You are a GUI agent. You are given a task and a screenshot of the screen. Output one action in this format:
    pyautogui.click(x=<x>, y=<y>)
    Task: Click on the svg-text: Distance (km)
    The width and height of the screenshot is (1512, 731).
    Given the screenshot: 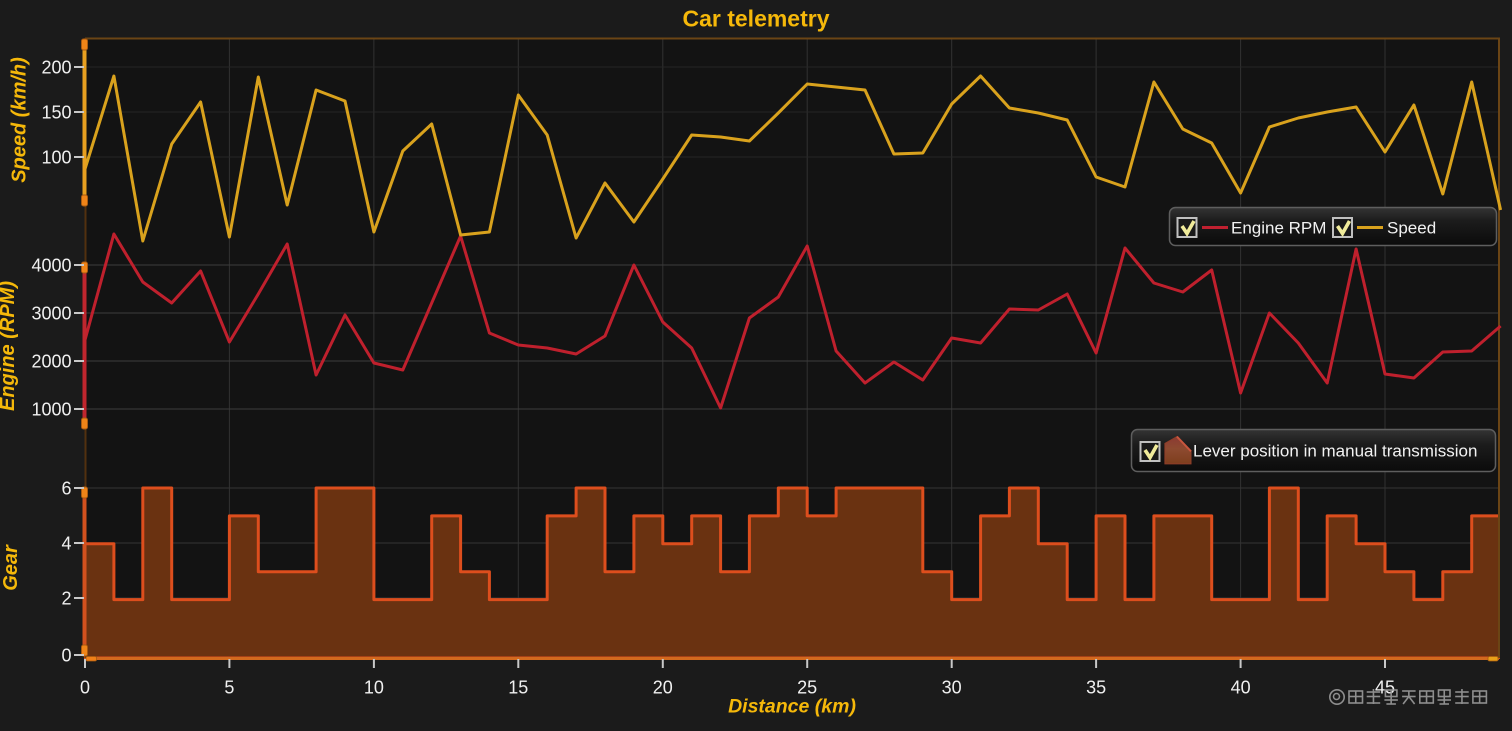 What is the action you would take?
    pyautogui.click(x=792, y=707)
    